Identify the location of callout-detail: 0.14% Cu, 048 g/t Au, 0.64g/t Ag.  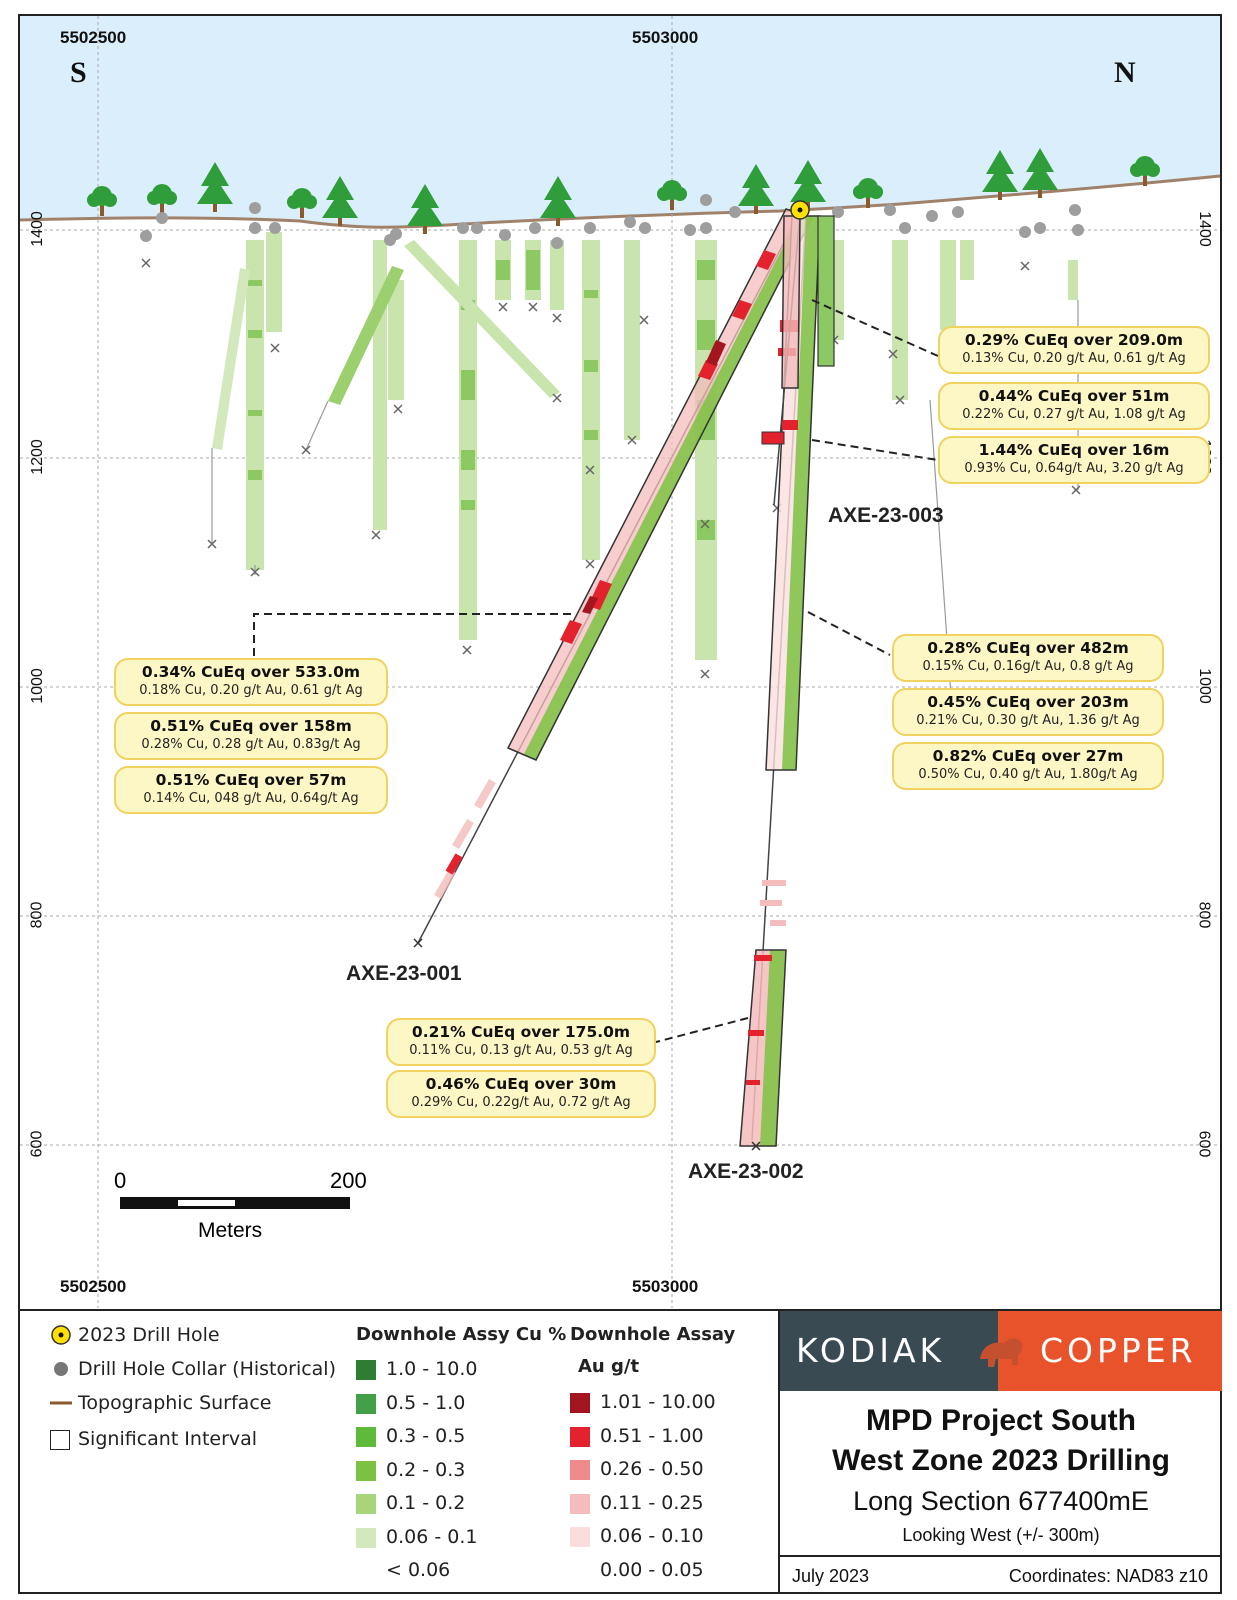
(251, 798).